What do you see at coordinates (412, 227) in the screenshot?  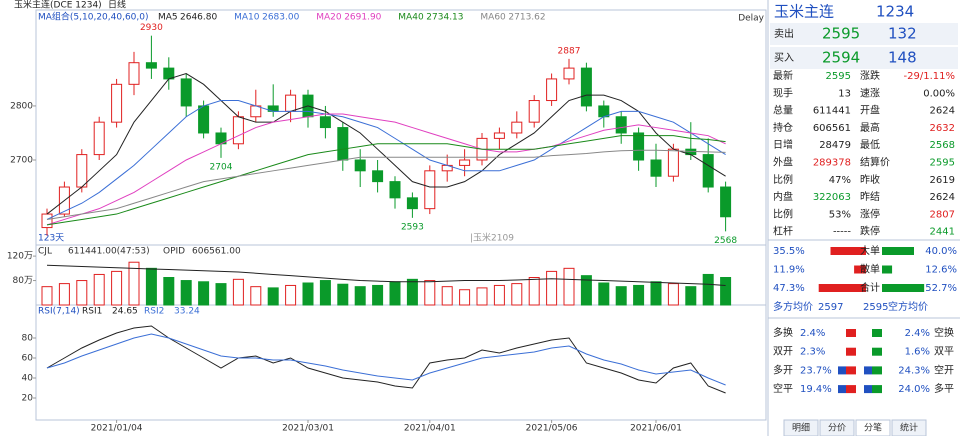 I see `price-annotation: 2593` at bounding box center [412, 227].